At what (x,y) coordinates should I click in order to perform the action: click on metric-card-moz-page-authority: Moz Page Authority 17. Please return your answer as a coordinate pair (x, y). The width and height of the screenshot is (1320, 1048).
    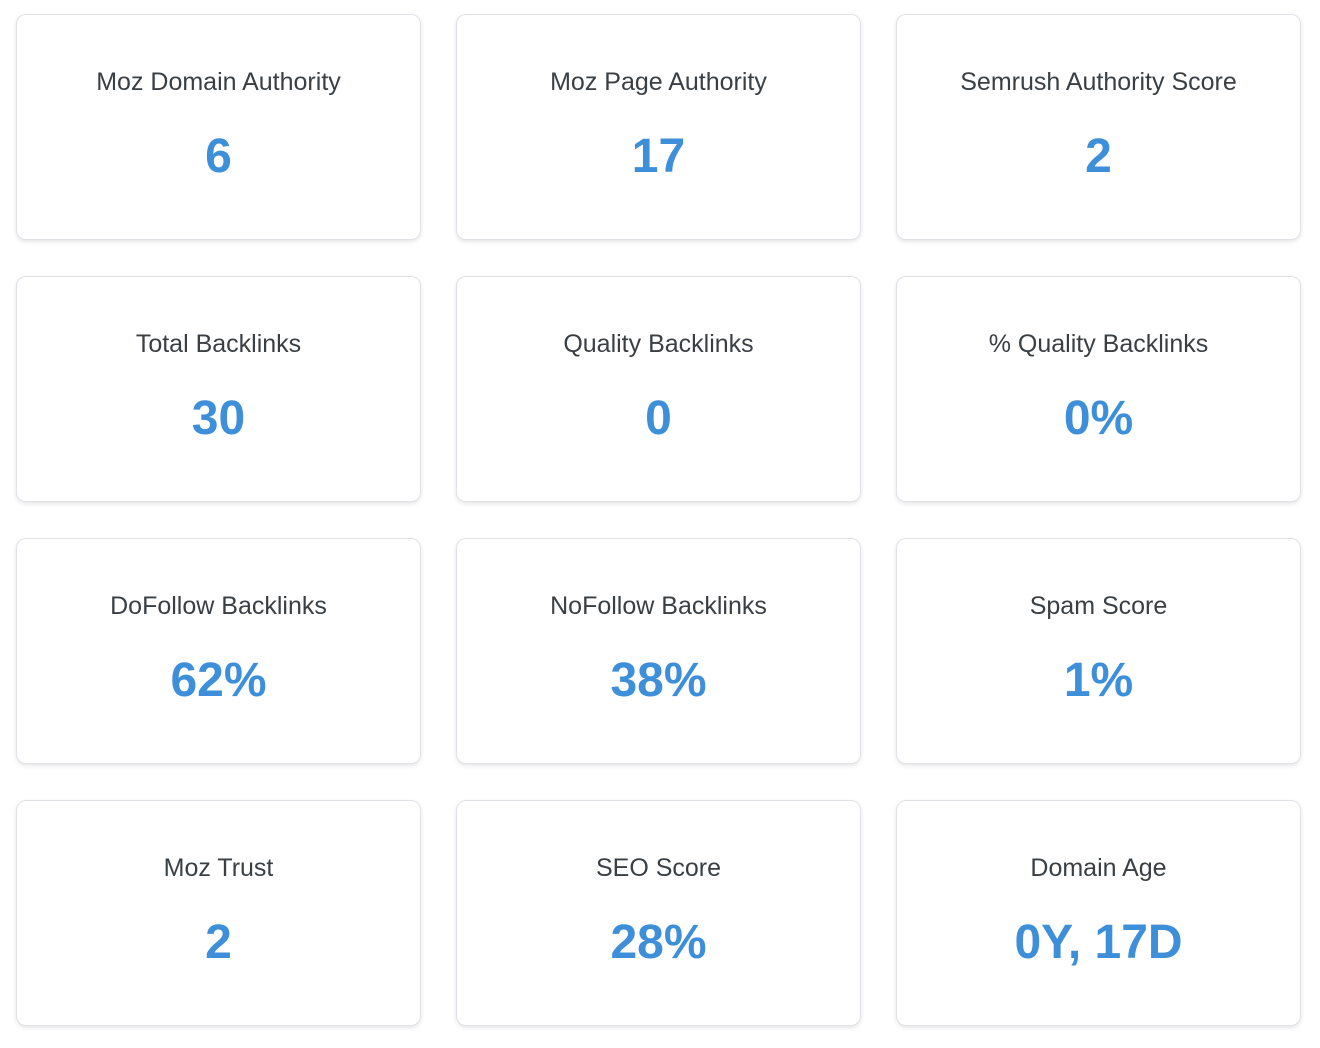
    Looking at the image, I should click on (658, 127).